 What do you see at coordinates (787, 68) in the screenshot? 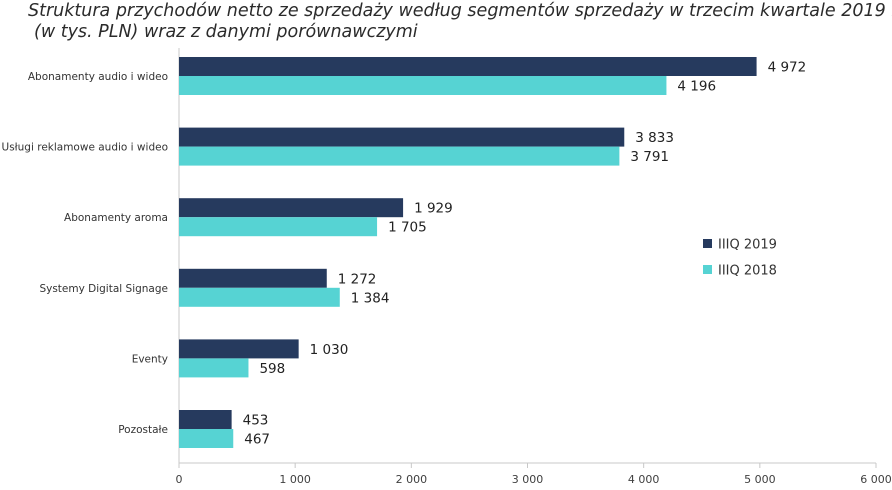
I see `data-label: 4 972` at bounding box center [787, 68].